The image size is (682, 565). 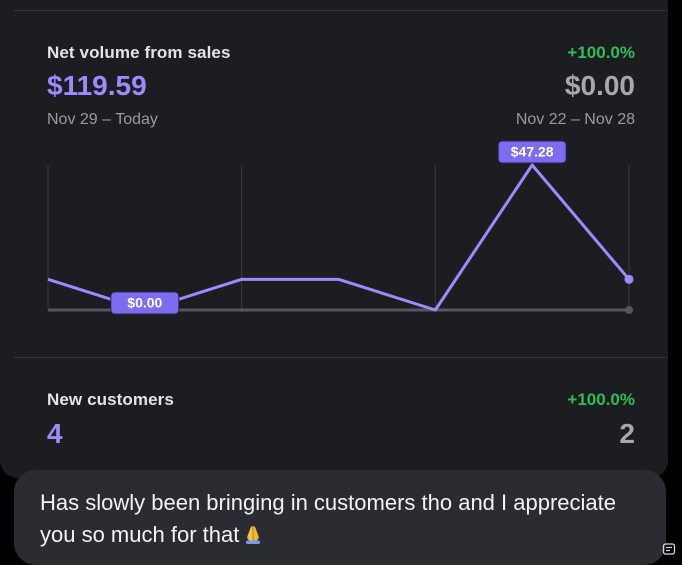 What do you see at coordinates (253, 535) in the screenshot?
I see `folded-hands-icon` at bounding box center [253, 535].